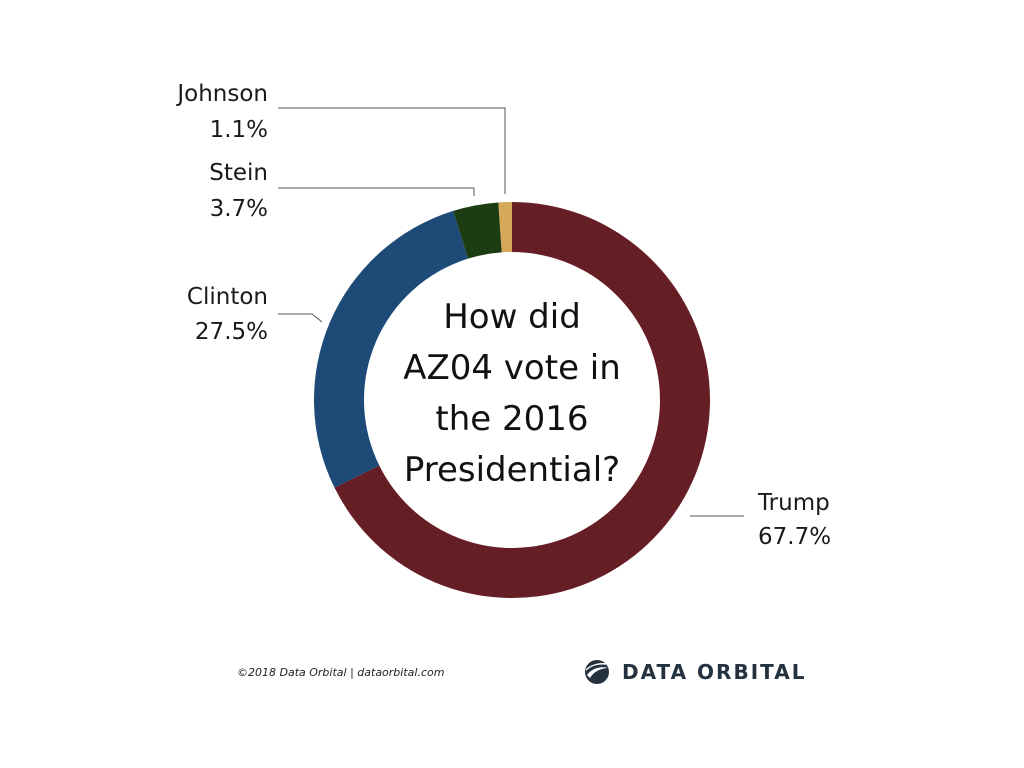  Describe the element at coordinates (512, 368) in the screenshot. I see `chart-title-line: AZ04 vote in` at that location.